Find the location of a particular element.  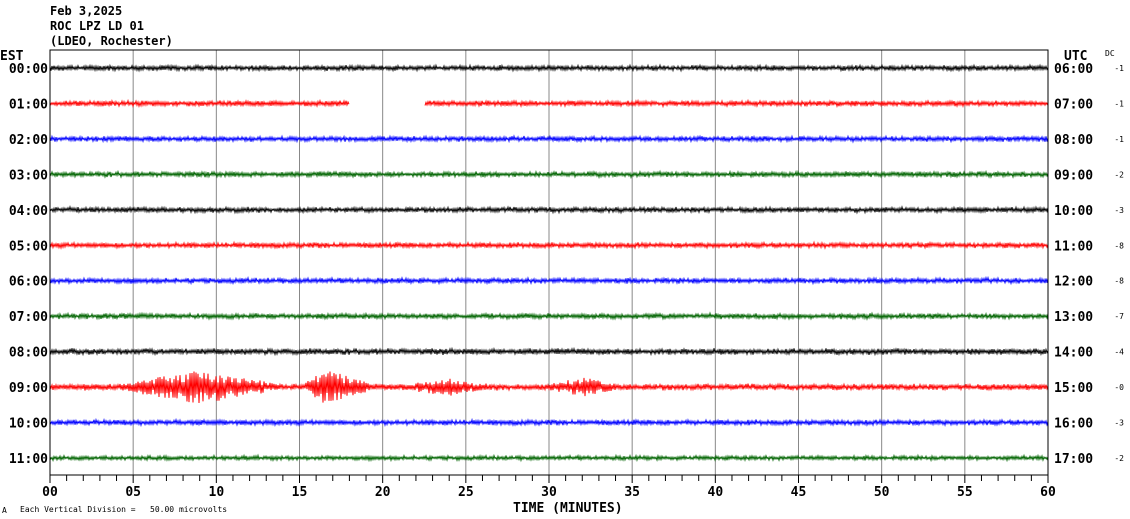

x-tick-label: 20 is located at coordinates (383, 492).